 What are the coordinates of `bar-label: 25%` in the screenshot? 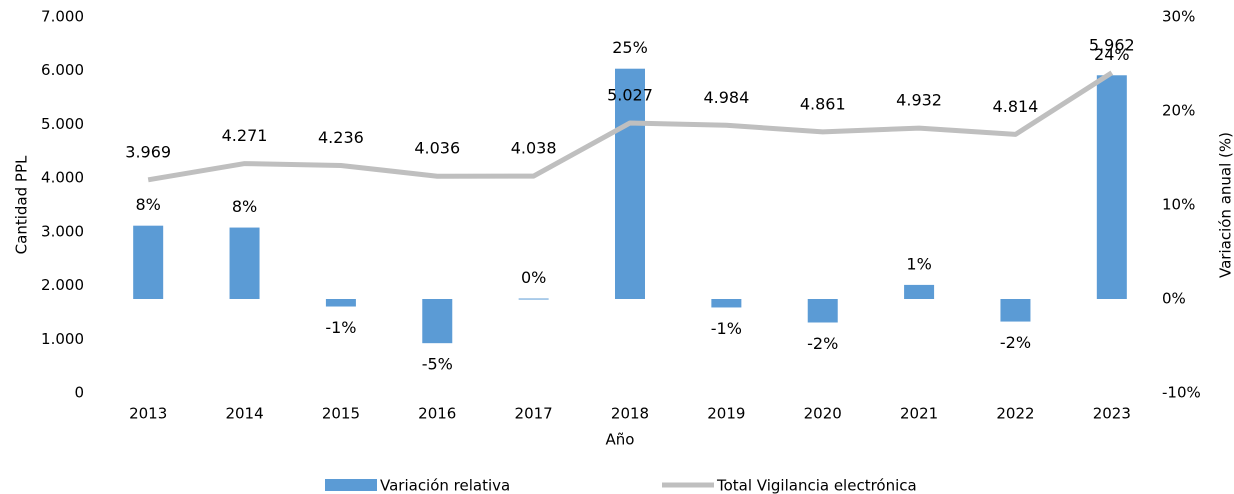 It's located at (630, 47).